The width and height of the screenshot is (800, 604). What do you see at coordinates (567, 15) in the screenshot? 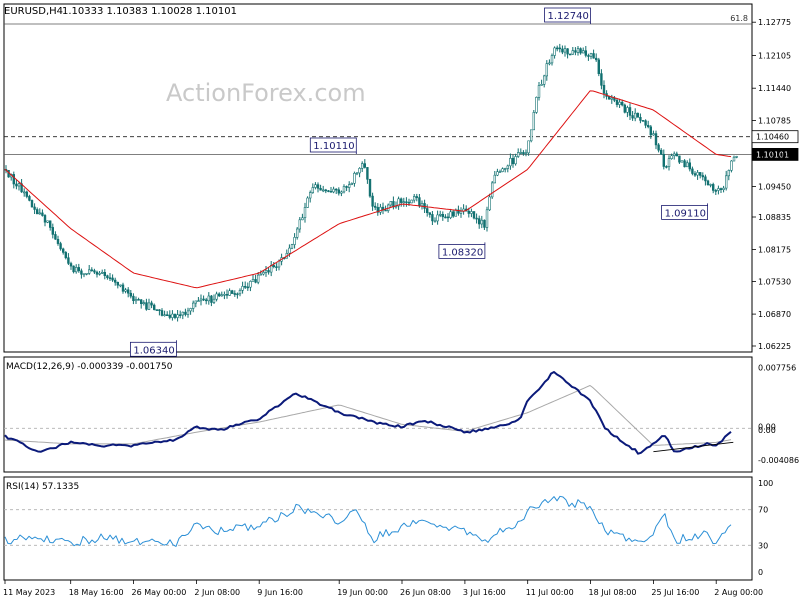
I see `swing-label-box` at bounding box center [567, 15].